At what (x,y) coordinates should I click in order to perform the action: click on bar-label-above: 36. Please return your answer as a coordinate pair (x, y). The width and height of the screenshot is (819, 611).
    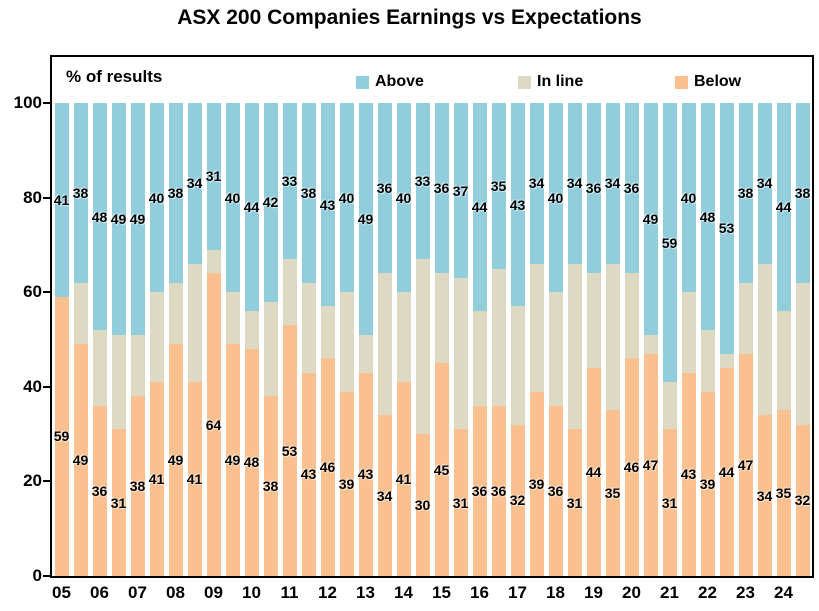
    Looking at the image, I should click on (593, 188).